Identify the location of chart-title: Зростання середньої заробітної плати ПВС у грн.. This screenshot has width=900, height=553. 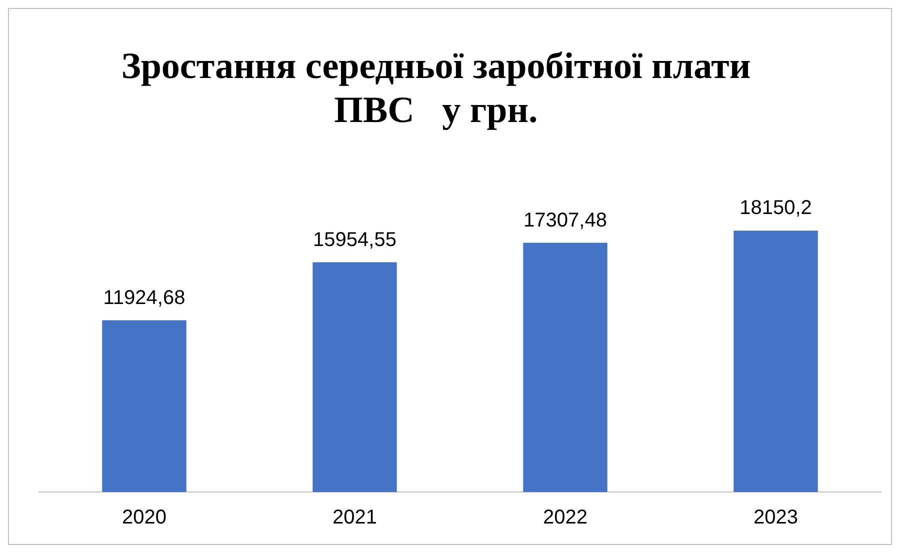
(436, 89).